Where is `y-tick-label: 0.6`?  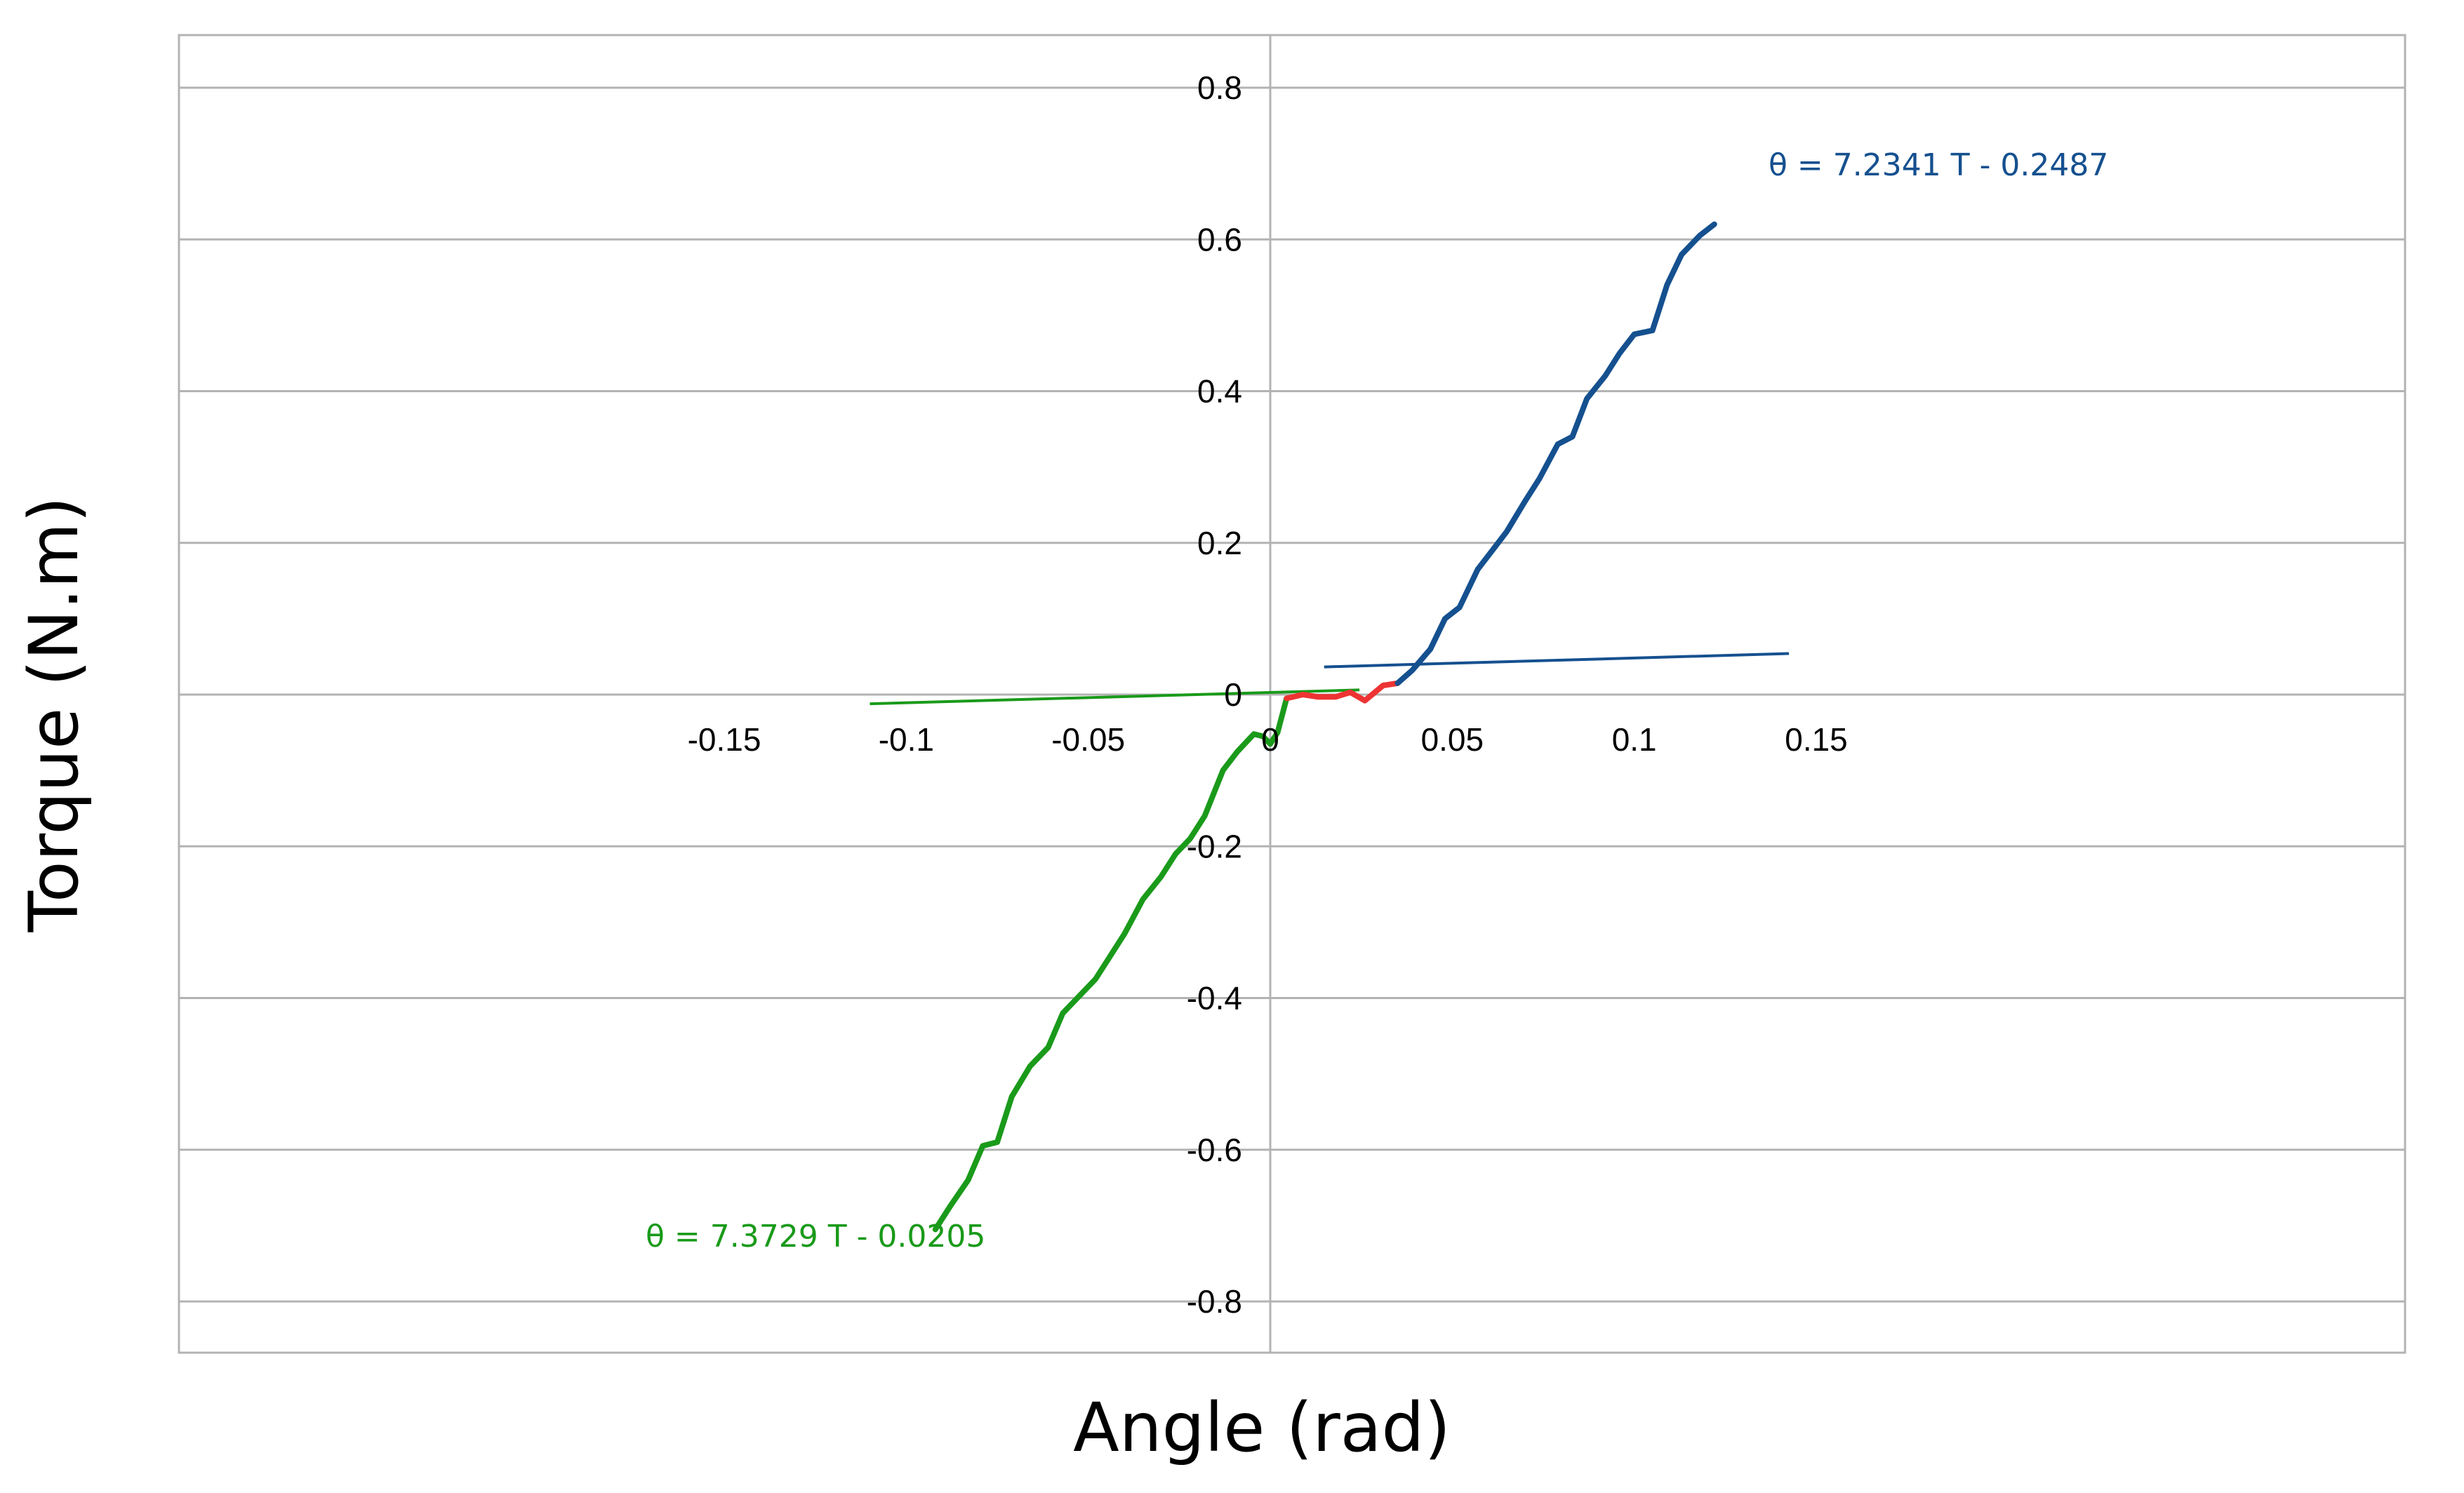 y-tick-label: 0.6 is located at coordinates (1219, 239).